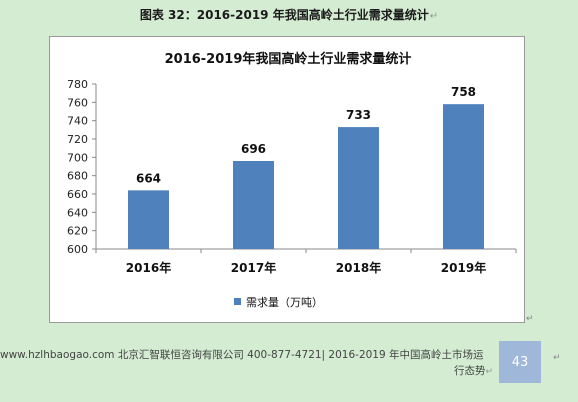  Describe the element at coordinates (77, 102) in the screenshot. I see `y-tick-label: 760` at that location.